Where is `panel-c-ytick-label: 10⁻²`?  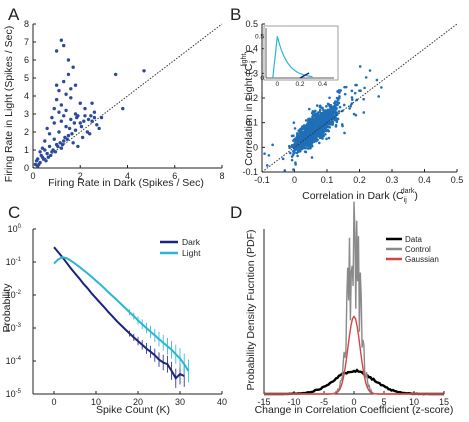 panel-c-ytick-label: 10⁻² is located at coordinates (14, 295).